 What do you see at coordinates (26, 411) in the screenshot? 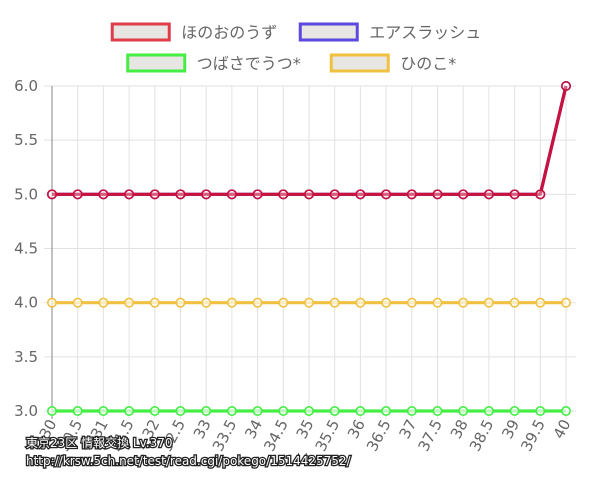
I see `y-tick-label: 3.0` at bounding box center [26, 411].